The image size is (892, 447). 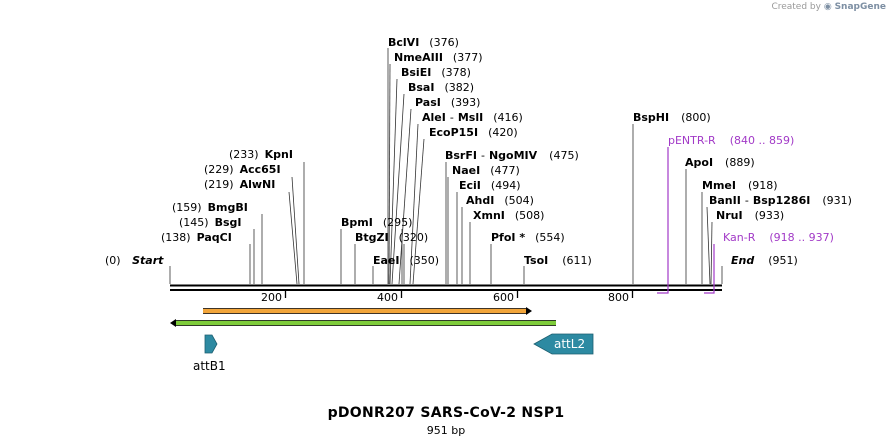 What do you see at coordinates (508, 215) in the screenshot?
I see `enzyme-site-xmni: XmnI (508)` at bounding box center [508, 215].